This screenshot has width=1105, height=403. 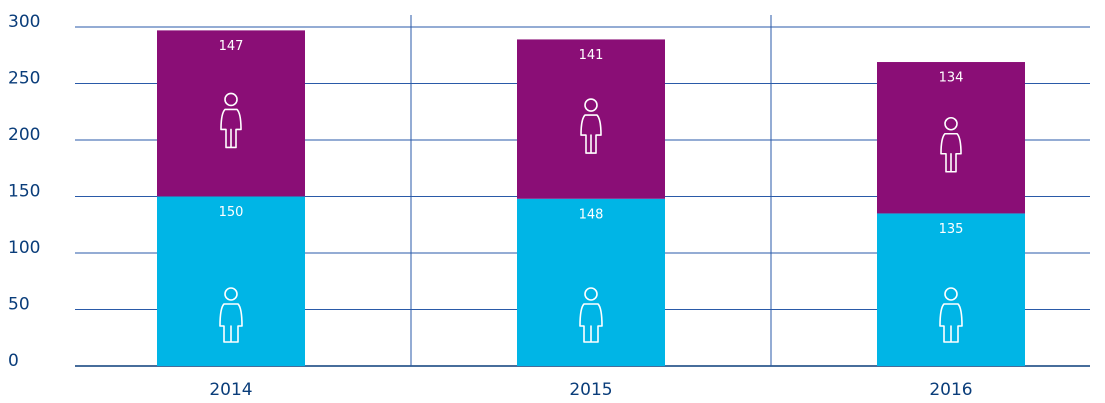 I want to click on y-tick-label: 200, so click(x=24, y=135).